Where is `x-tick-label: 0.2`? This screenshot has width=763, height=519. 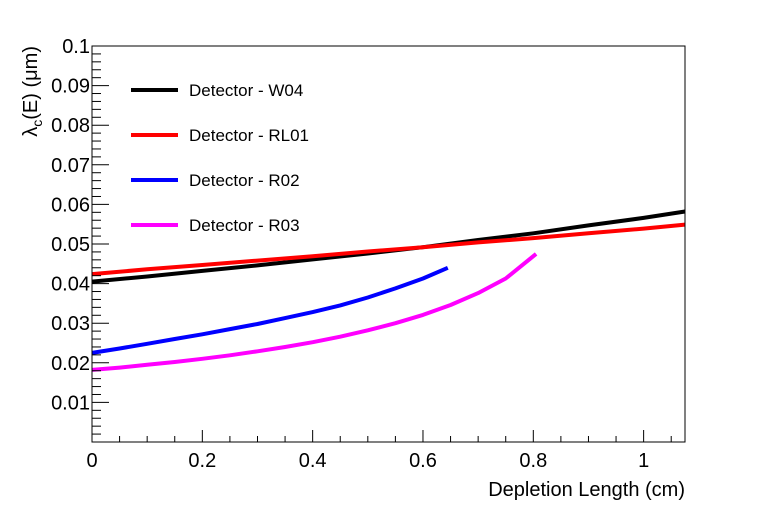 x-tick-label: 0.2 is located at coordinates (202, 461).